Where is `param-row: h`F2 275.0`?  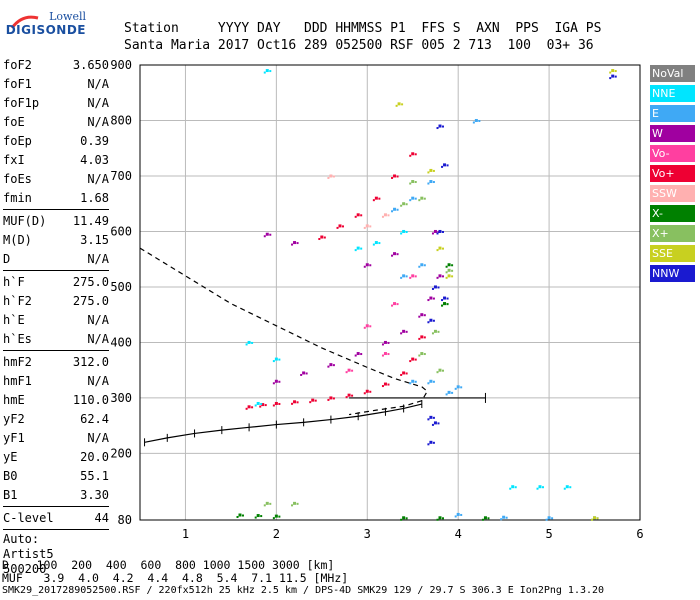
param-row: h`F2 275.0 is located at coordinates (56, 301).